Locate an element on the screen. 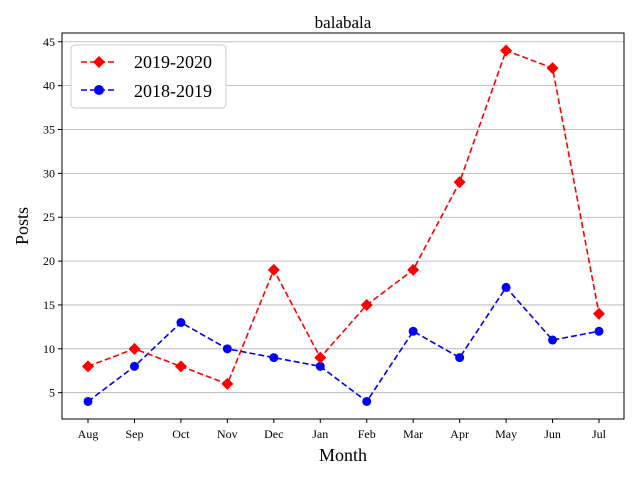 The height and width of the screenshot is (480, 640). y-axis: 5 10 15 20 25 30 35 40 45 is located at coordinates (52, 217).